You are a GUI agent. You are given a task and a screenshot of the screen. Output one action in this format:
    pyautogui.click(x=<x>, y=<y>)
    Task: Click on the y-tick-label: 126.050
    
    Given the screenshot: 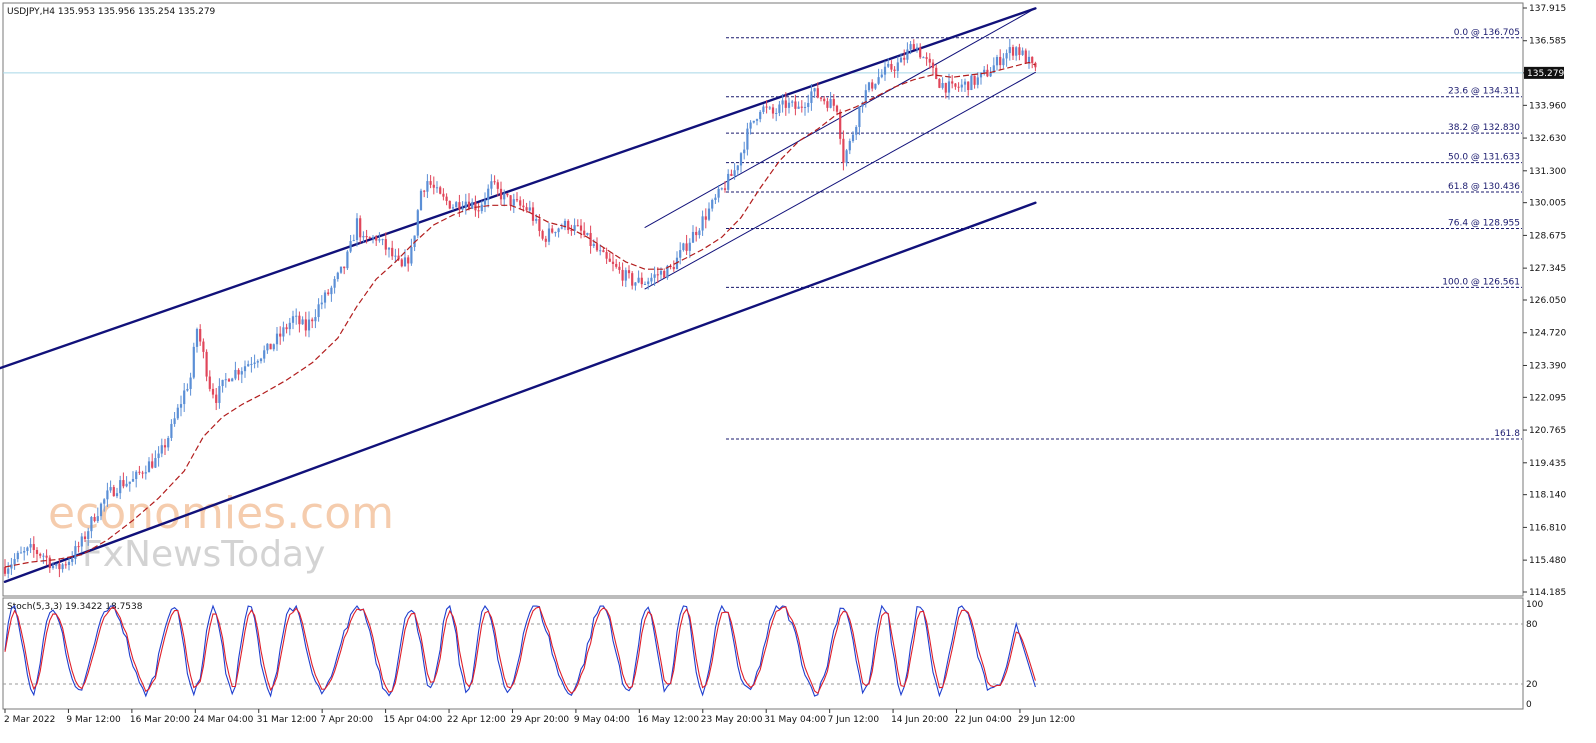 What is the action you would take?
    pyautogui.click(x=1547, y=301)
    